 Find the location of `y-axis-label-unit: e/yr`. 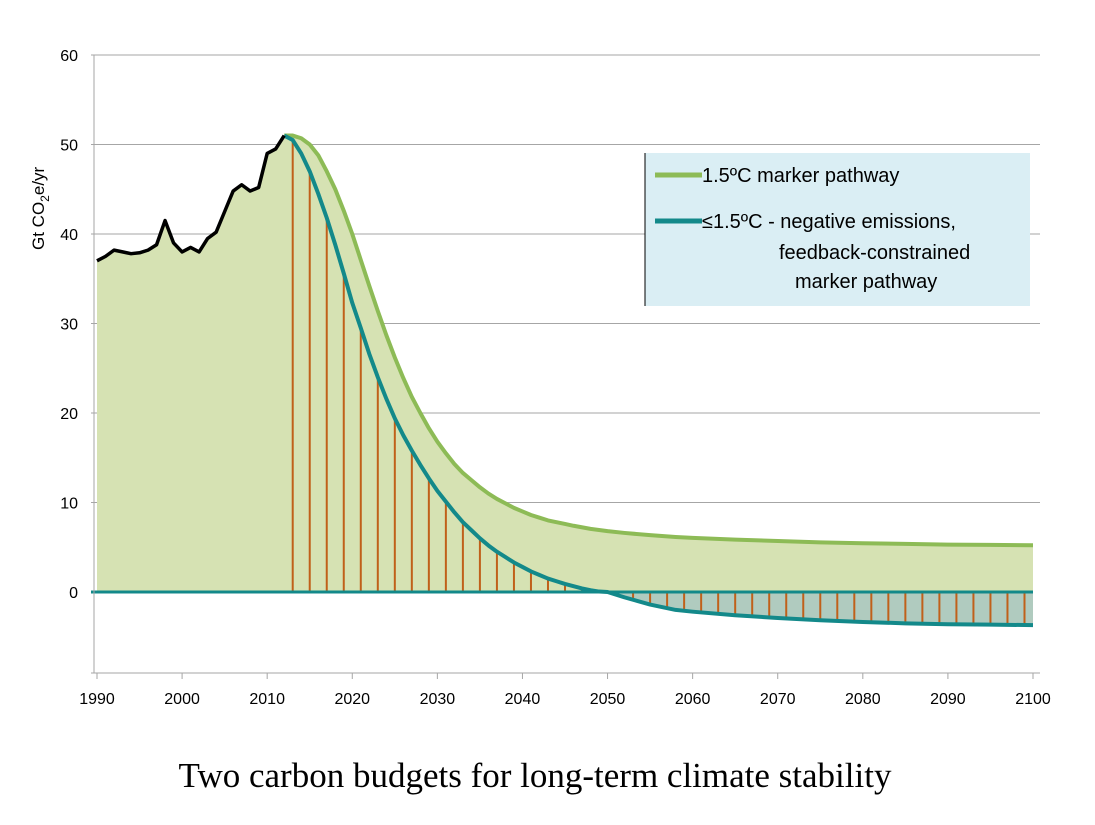

y-axis-label-unit: e/yr is located at coordinates (38, 180).